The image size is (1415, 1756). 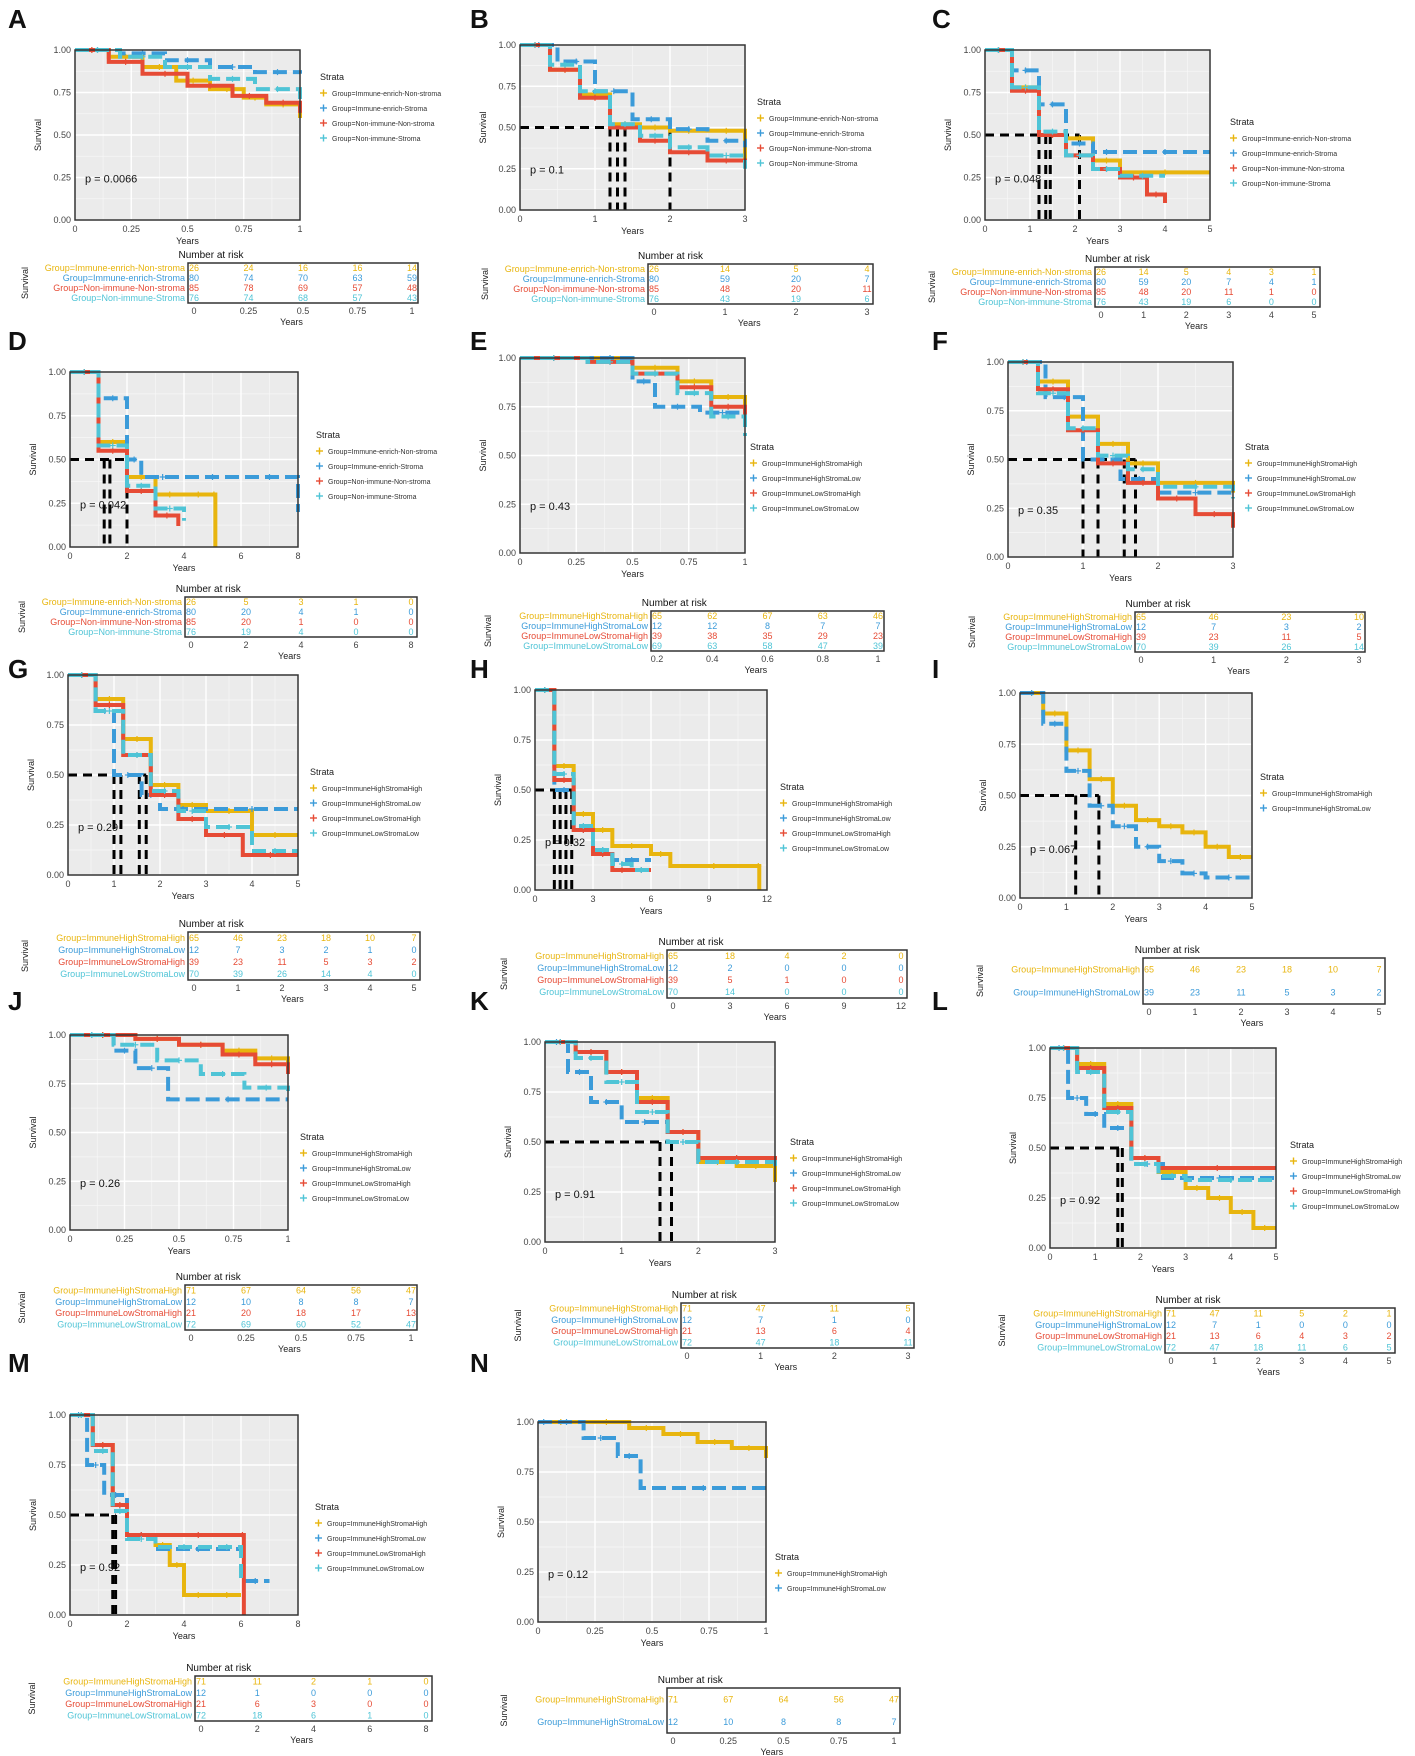 I want to click on risk-count: 72, so click(x=191, y=1324).